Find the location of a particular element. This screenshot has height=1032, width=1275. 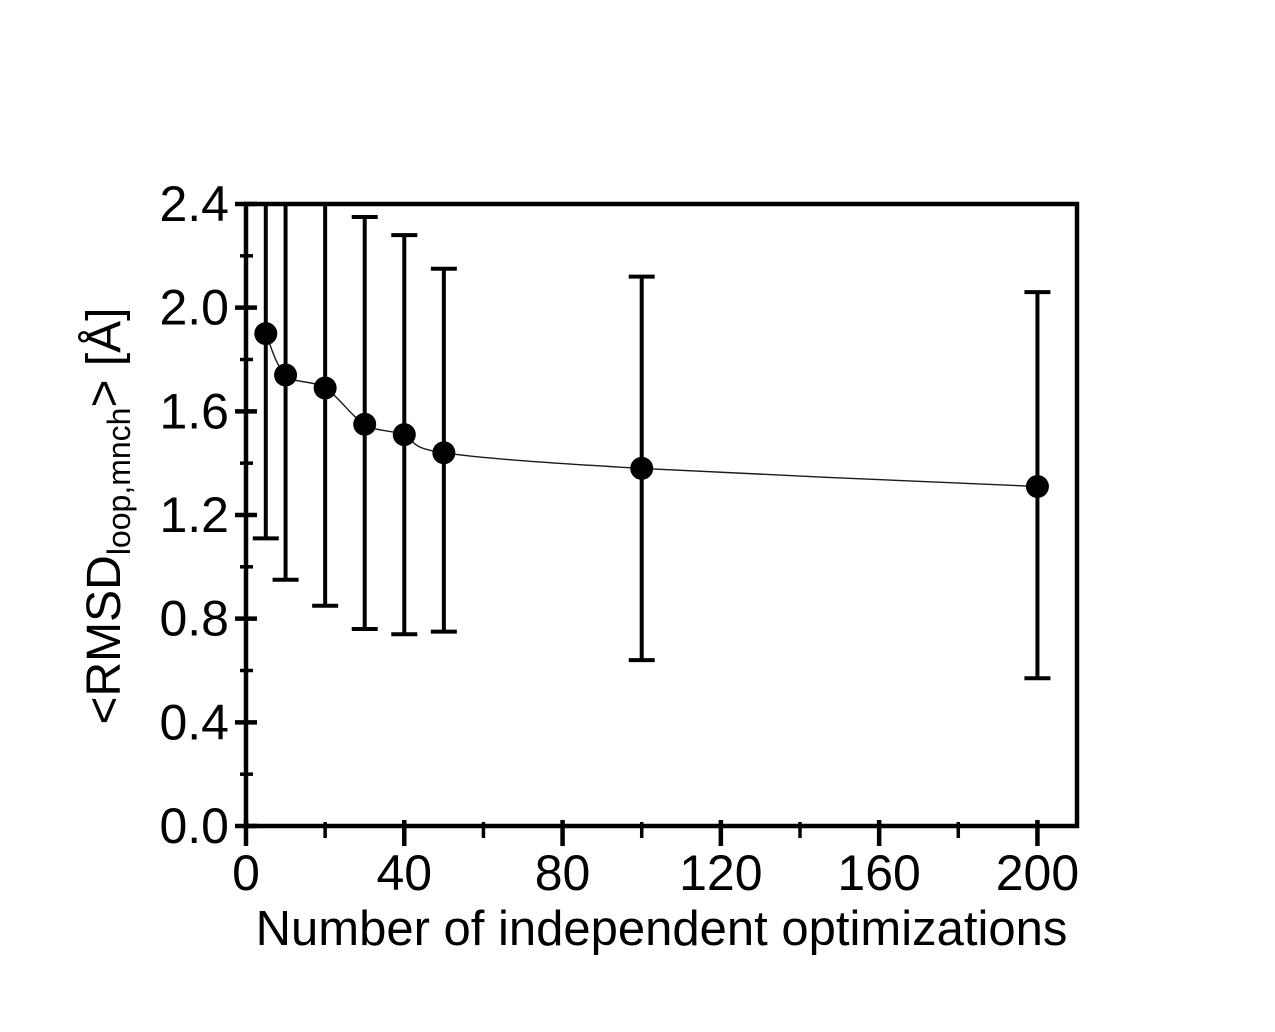

y-tick-label: 2.4 is located at coordinates (194, 204).